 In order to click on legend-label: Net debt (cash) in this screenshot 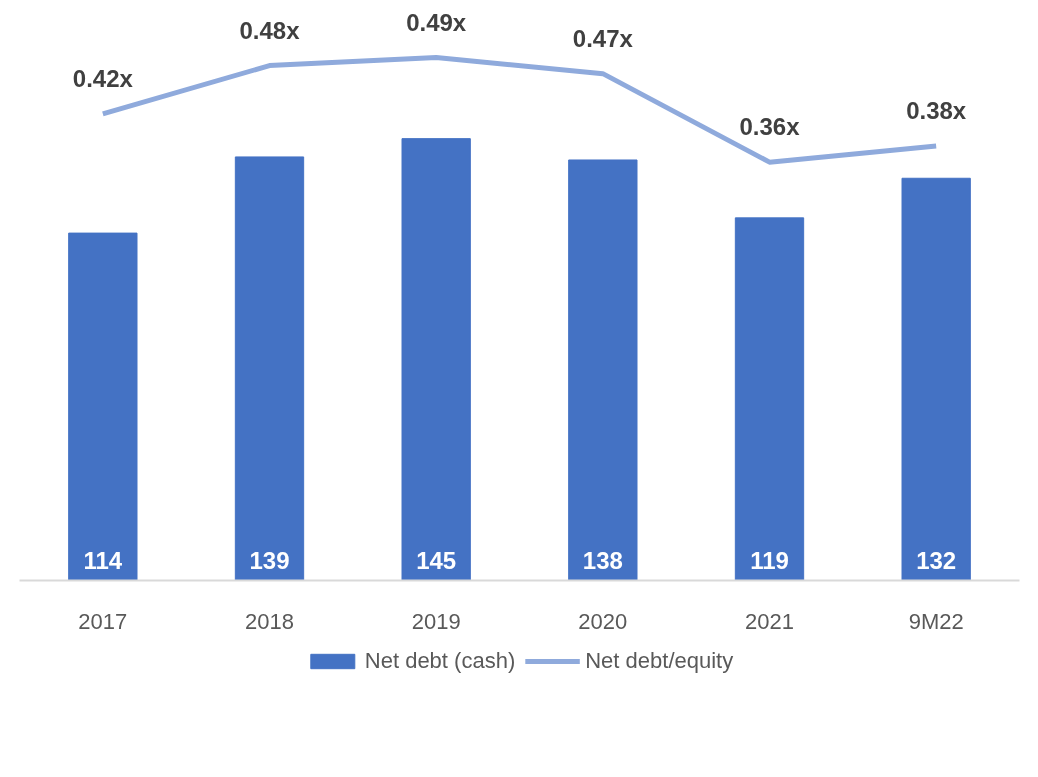, I will do `click(440, 661)`.